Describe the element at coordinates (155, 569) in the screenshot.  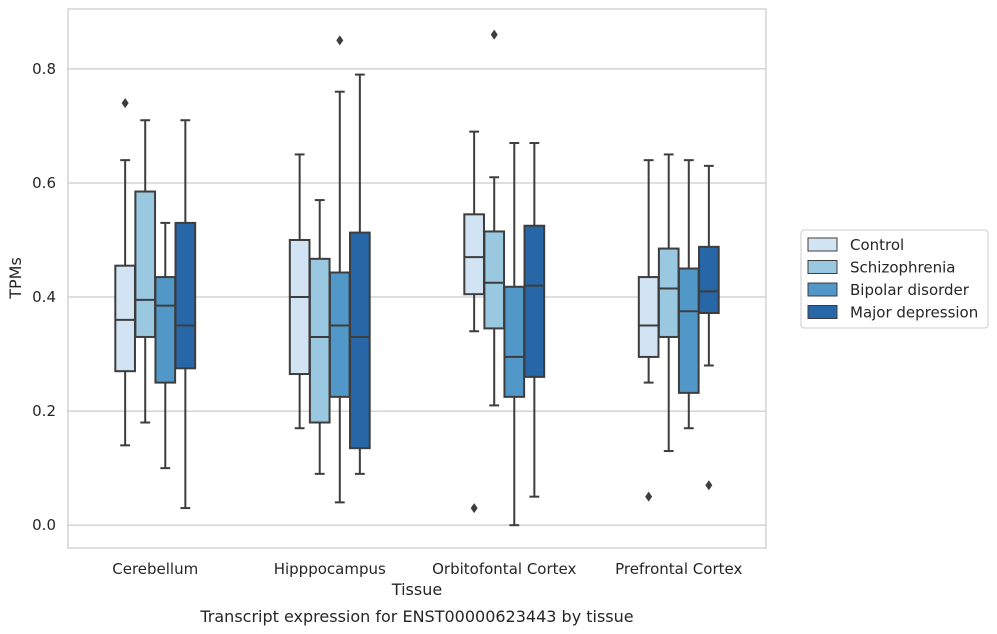
I see `x-tick-label: Cerebellum` at that location.